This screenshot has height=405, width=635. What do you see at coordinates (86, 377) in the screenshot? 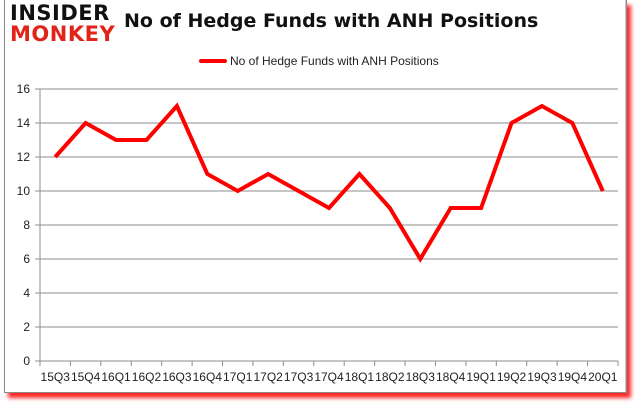
I see `x-tick-label: 15Q4` at bounding box center [86, 377].